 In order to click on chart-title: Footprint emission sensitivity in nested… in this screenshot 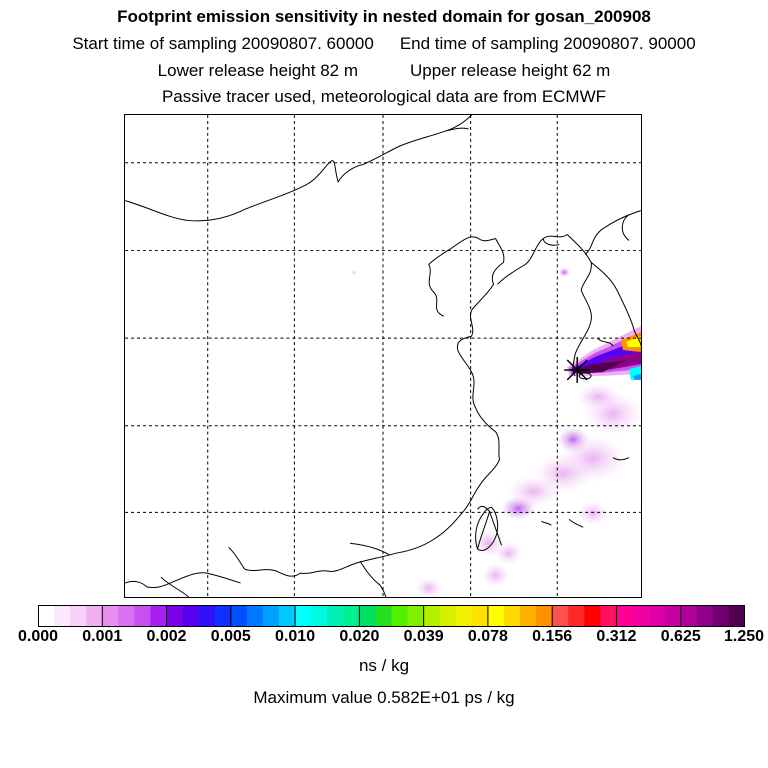, I will do `click(384, 16)`.